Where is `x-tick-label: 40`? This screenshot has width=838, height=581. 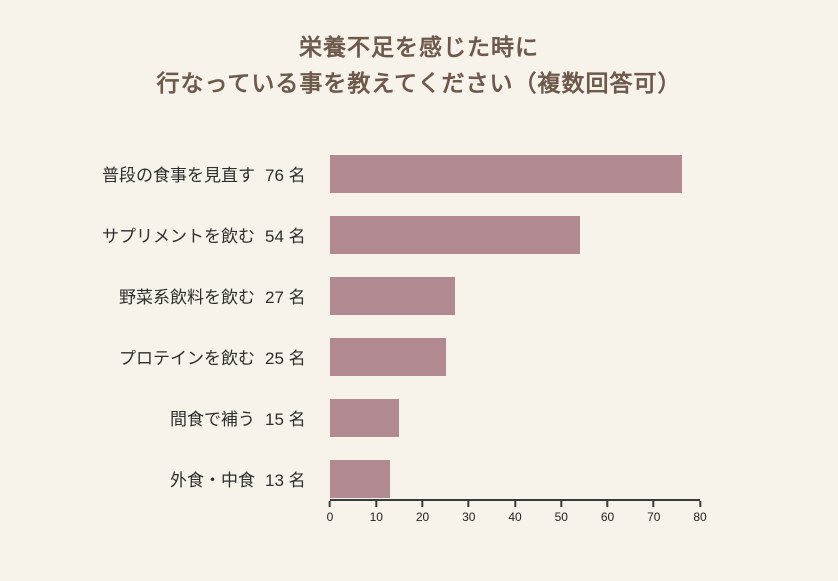 x-tick-label: 40 is located at coordinates (515, 517).